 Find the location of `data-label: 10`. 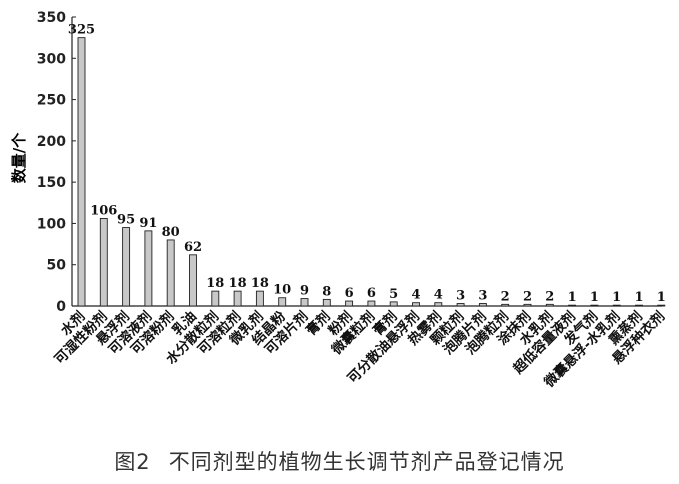

data-label: 10 is located at coordinates (282, 290).